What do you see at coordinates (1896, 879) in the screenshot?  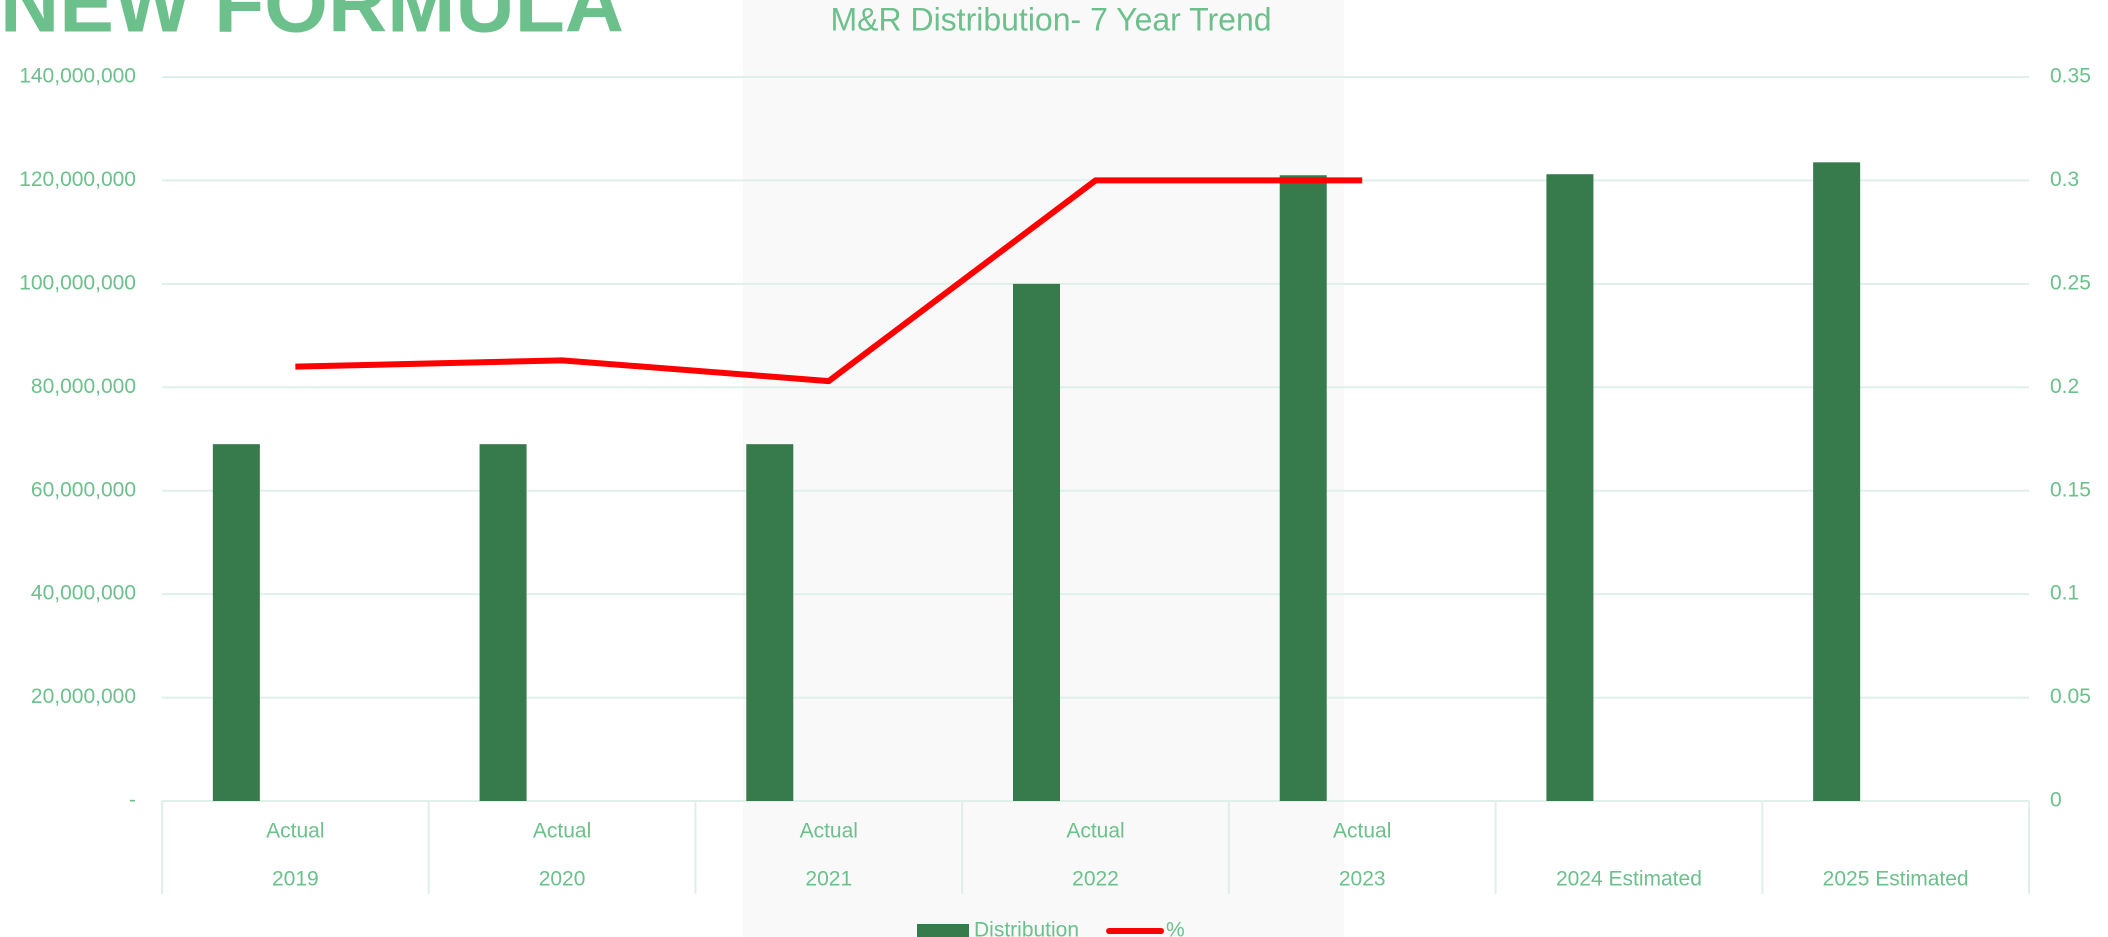 I see `x-tick-label: 2025 Estimated` at bounding box center [1896, 879].